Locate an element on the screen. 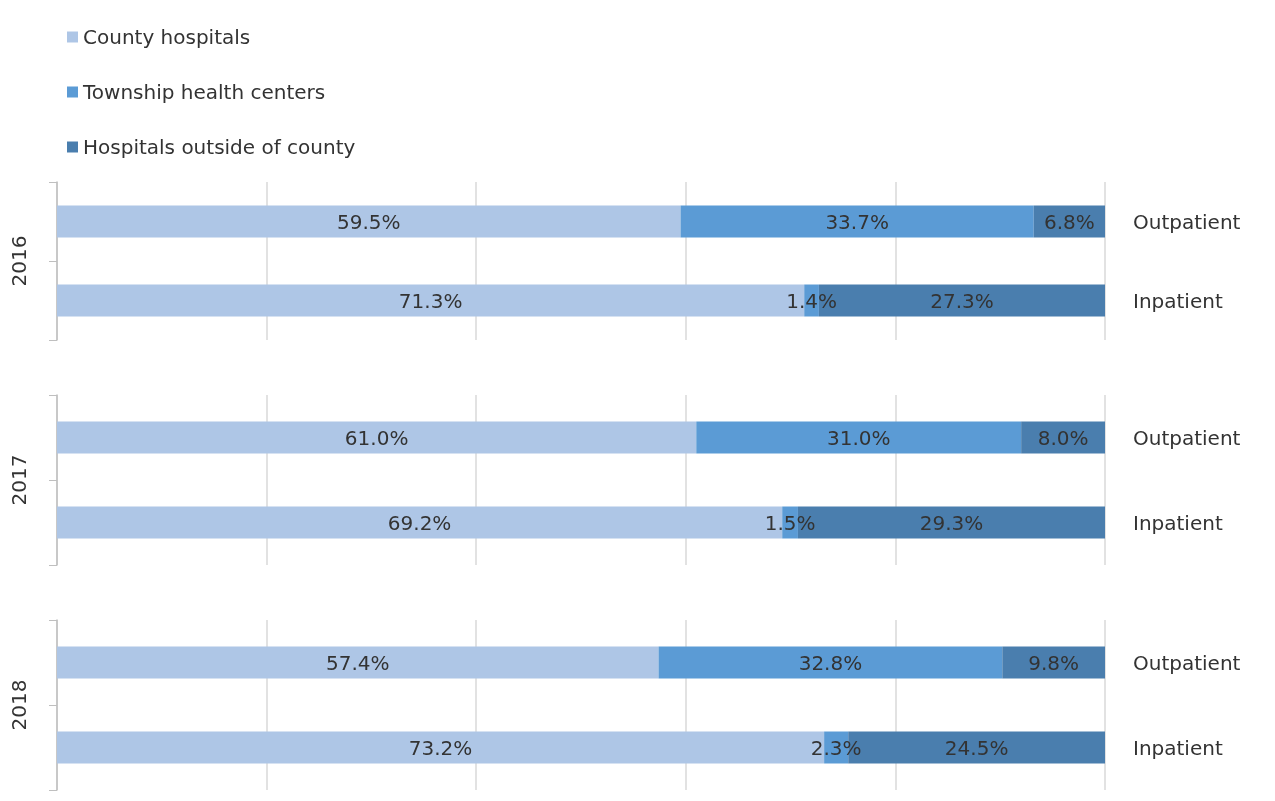  data-label: 1.5% is located at coordinates (790, 522).